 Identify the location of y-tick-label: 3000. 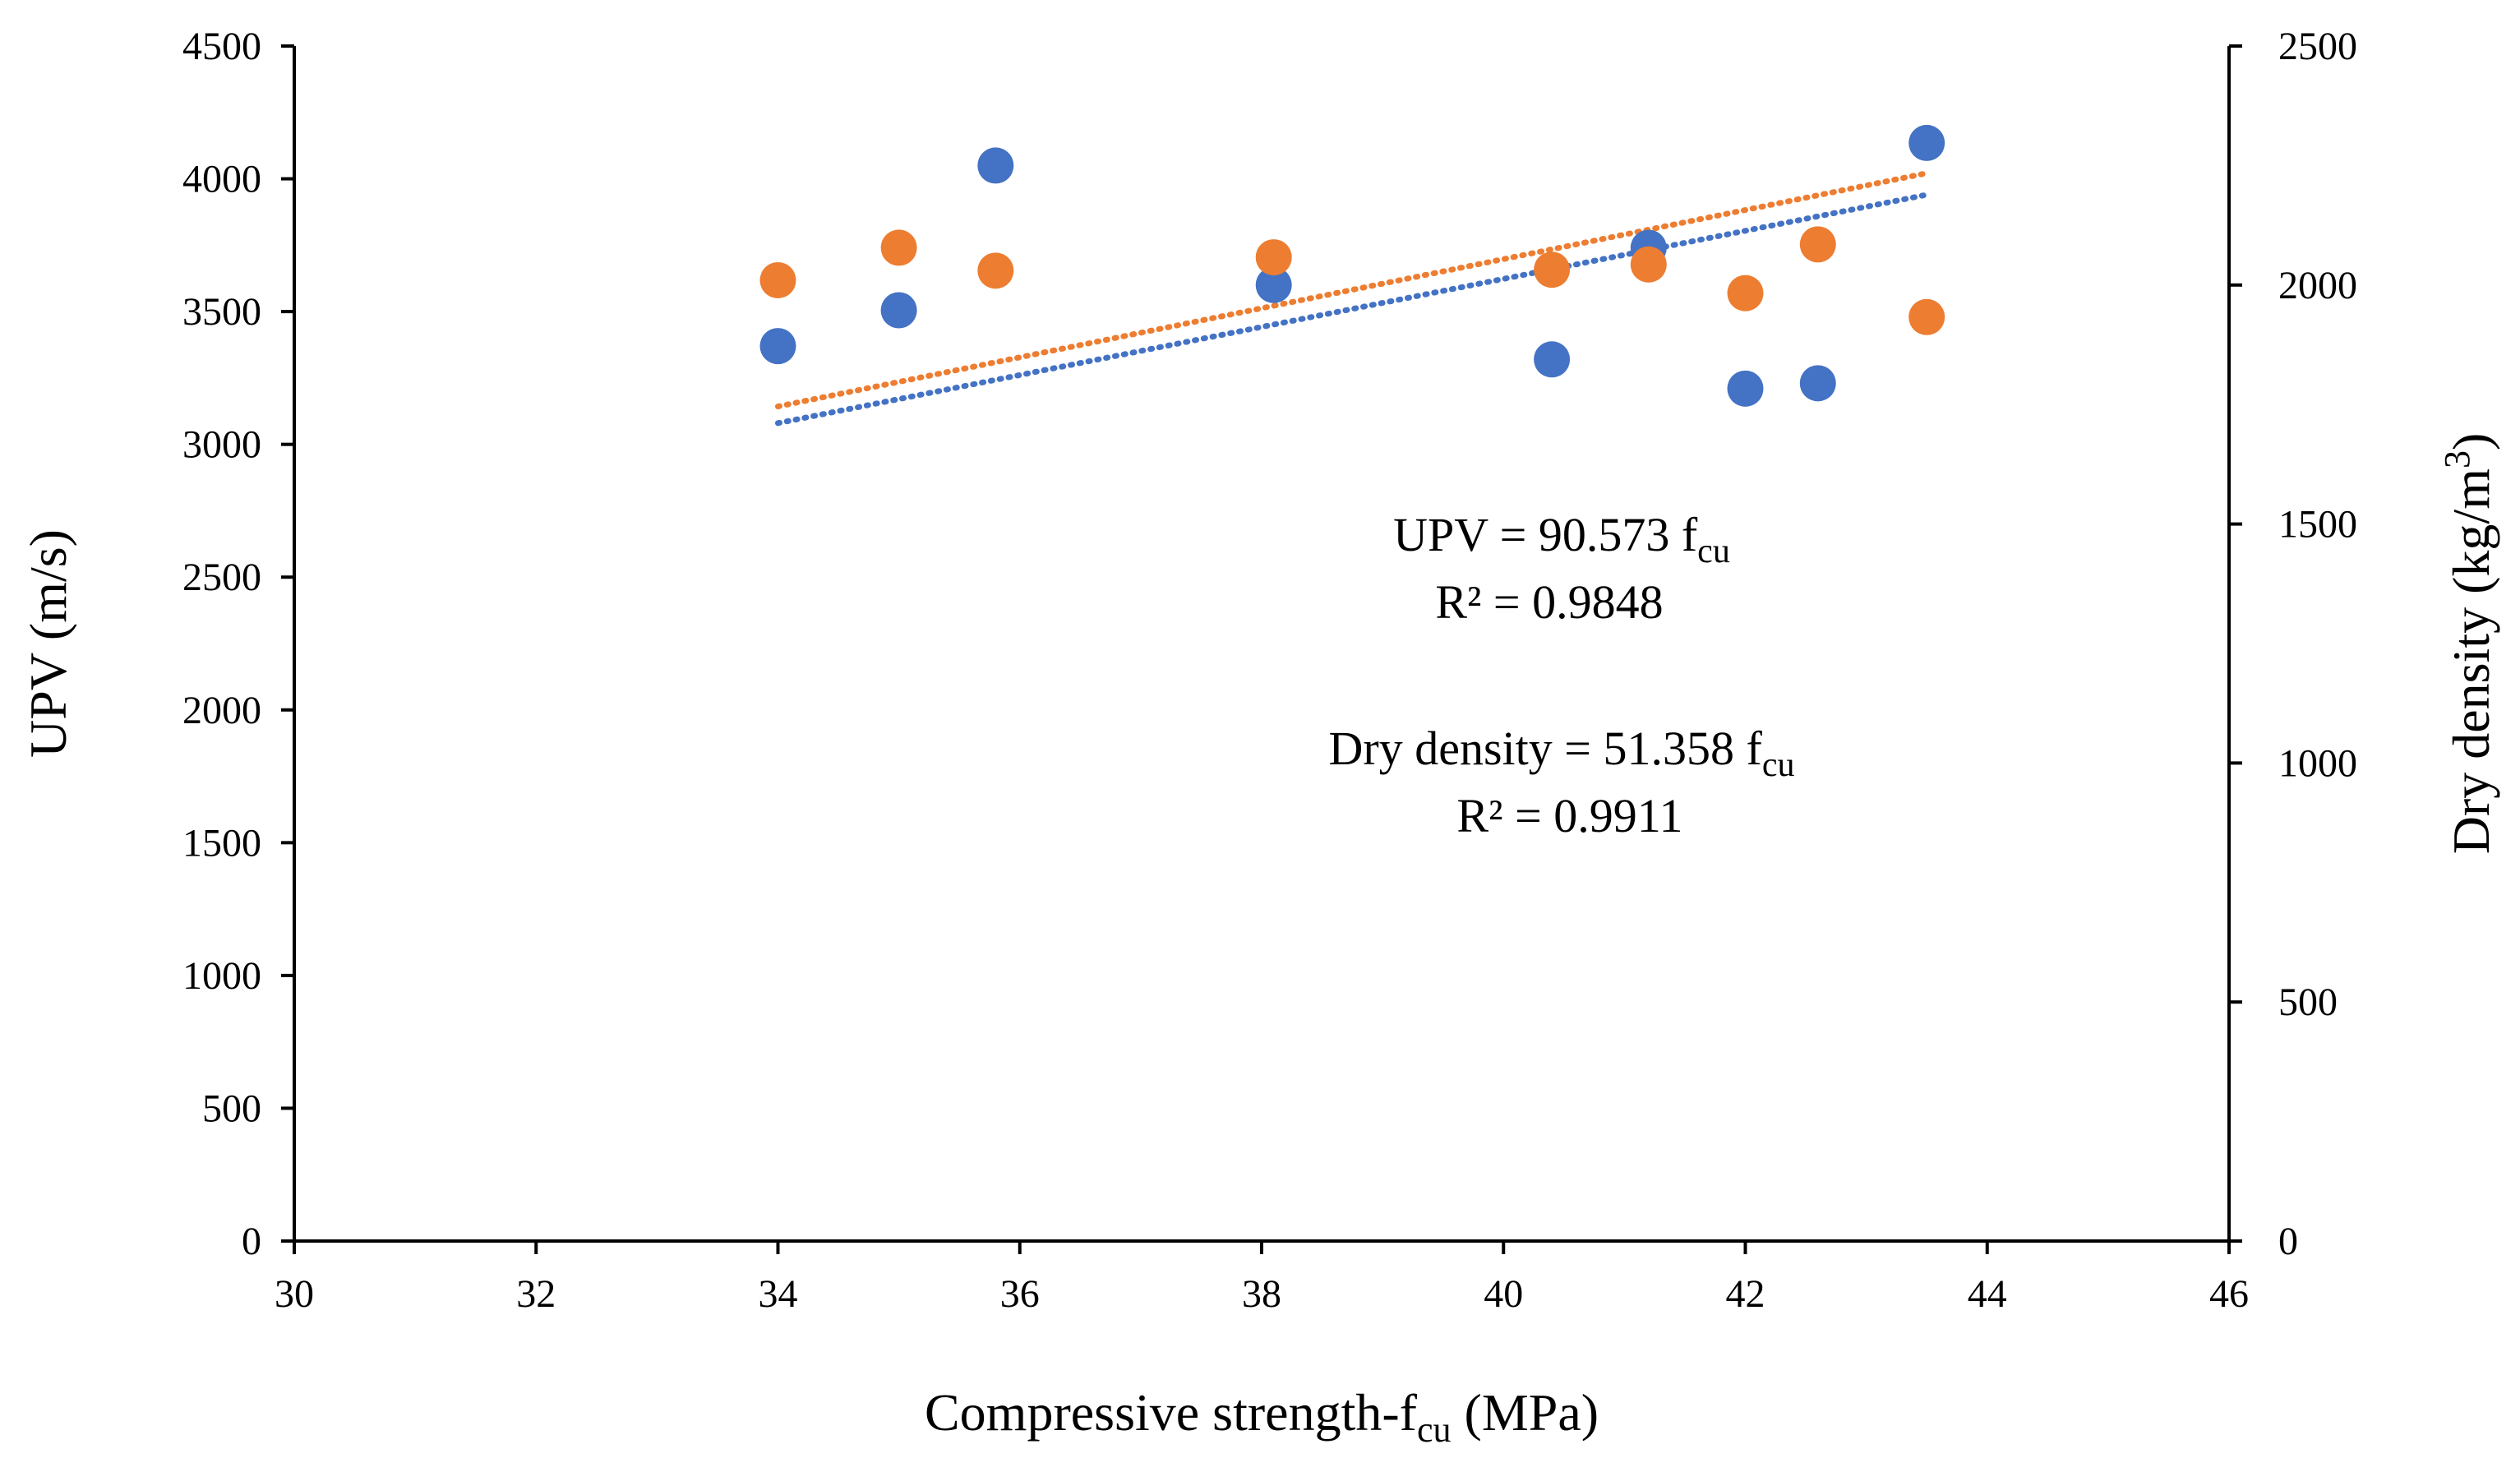
(221, 445).